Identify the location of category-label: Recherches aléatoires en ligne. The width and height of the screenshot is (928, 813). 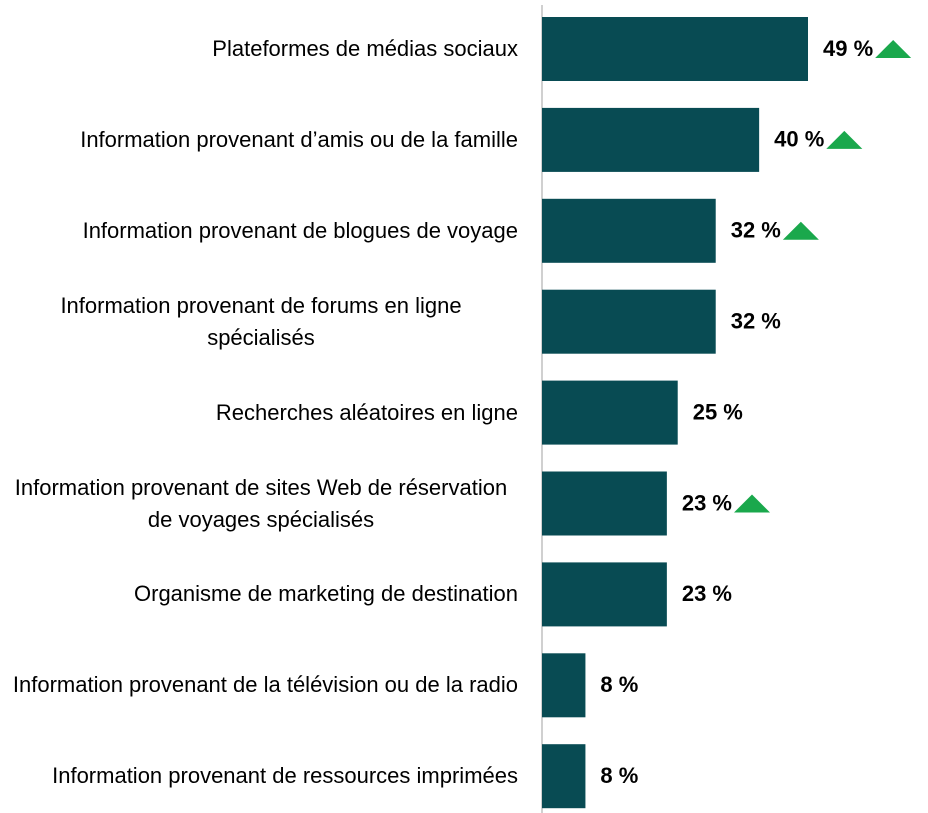
(366, 412).